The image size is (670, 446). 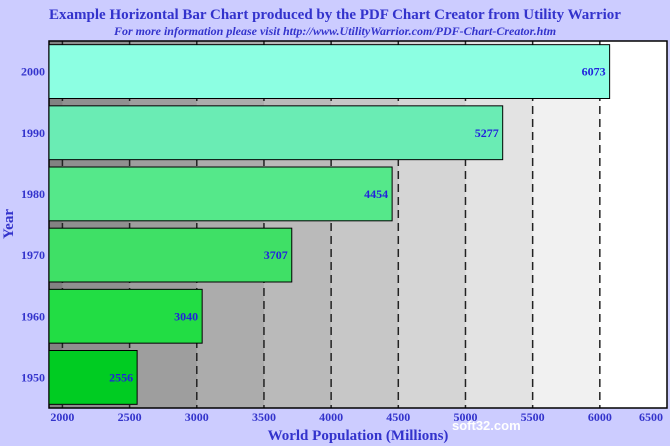 I want to click on x-tick-label: 3500, so click(x=264, y=417).